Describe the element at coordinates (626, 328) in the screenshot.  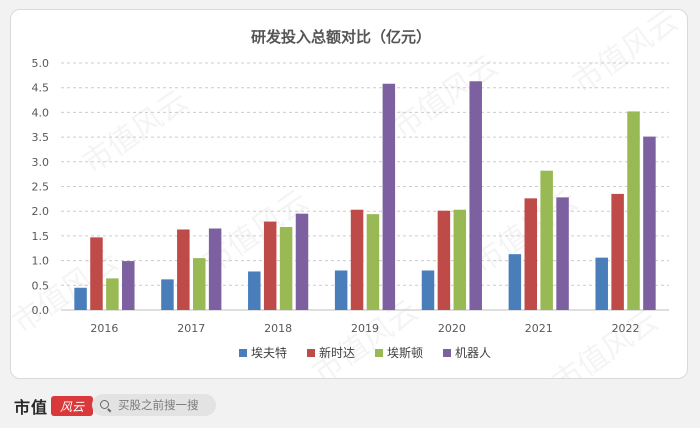
I see `x-tick-label: 2022` at that location.